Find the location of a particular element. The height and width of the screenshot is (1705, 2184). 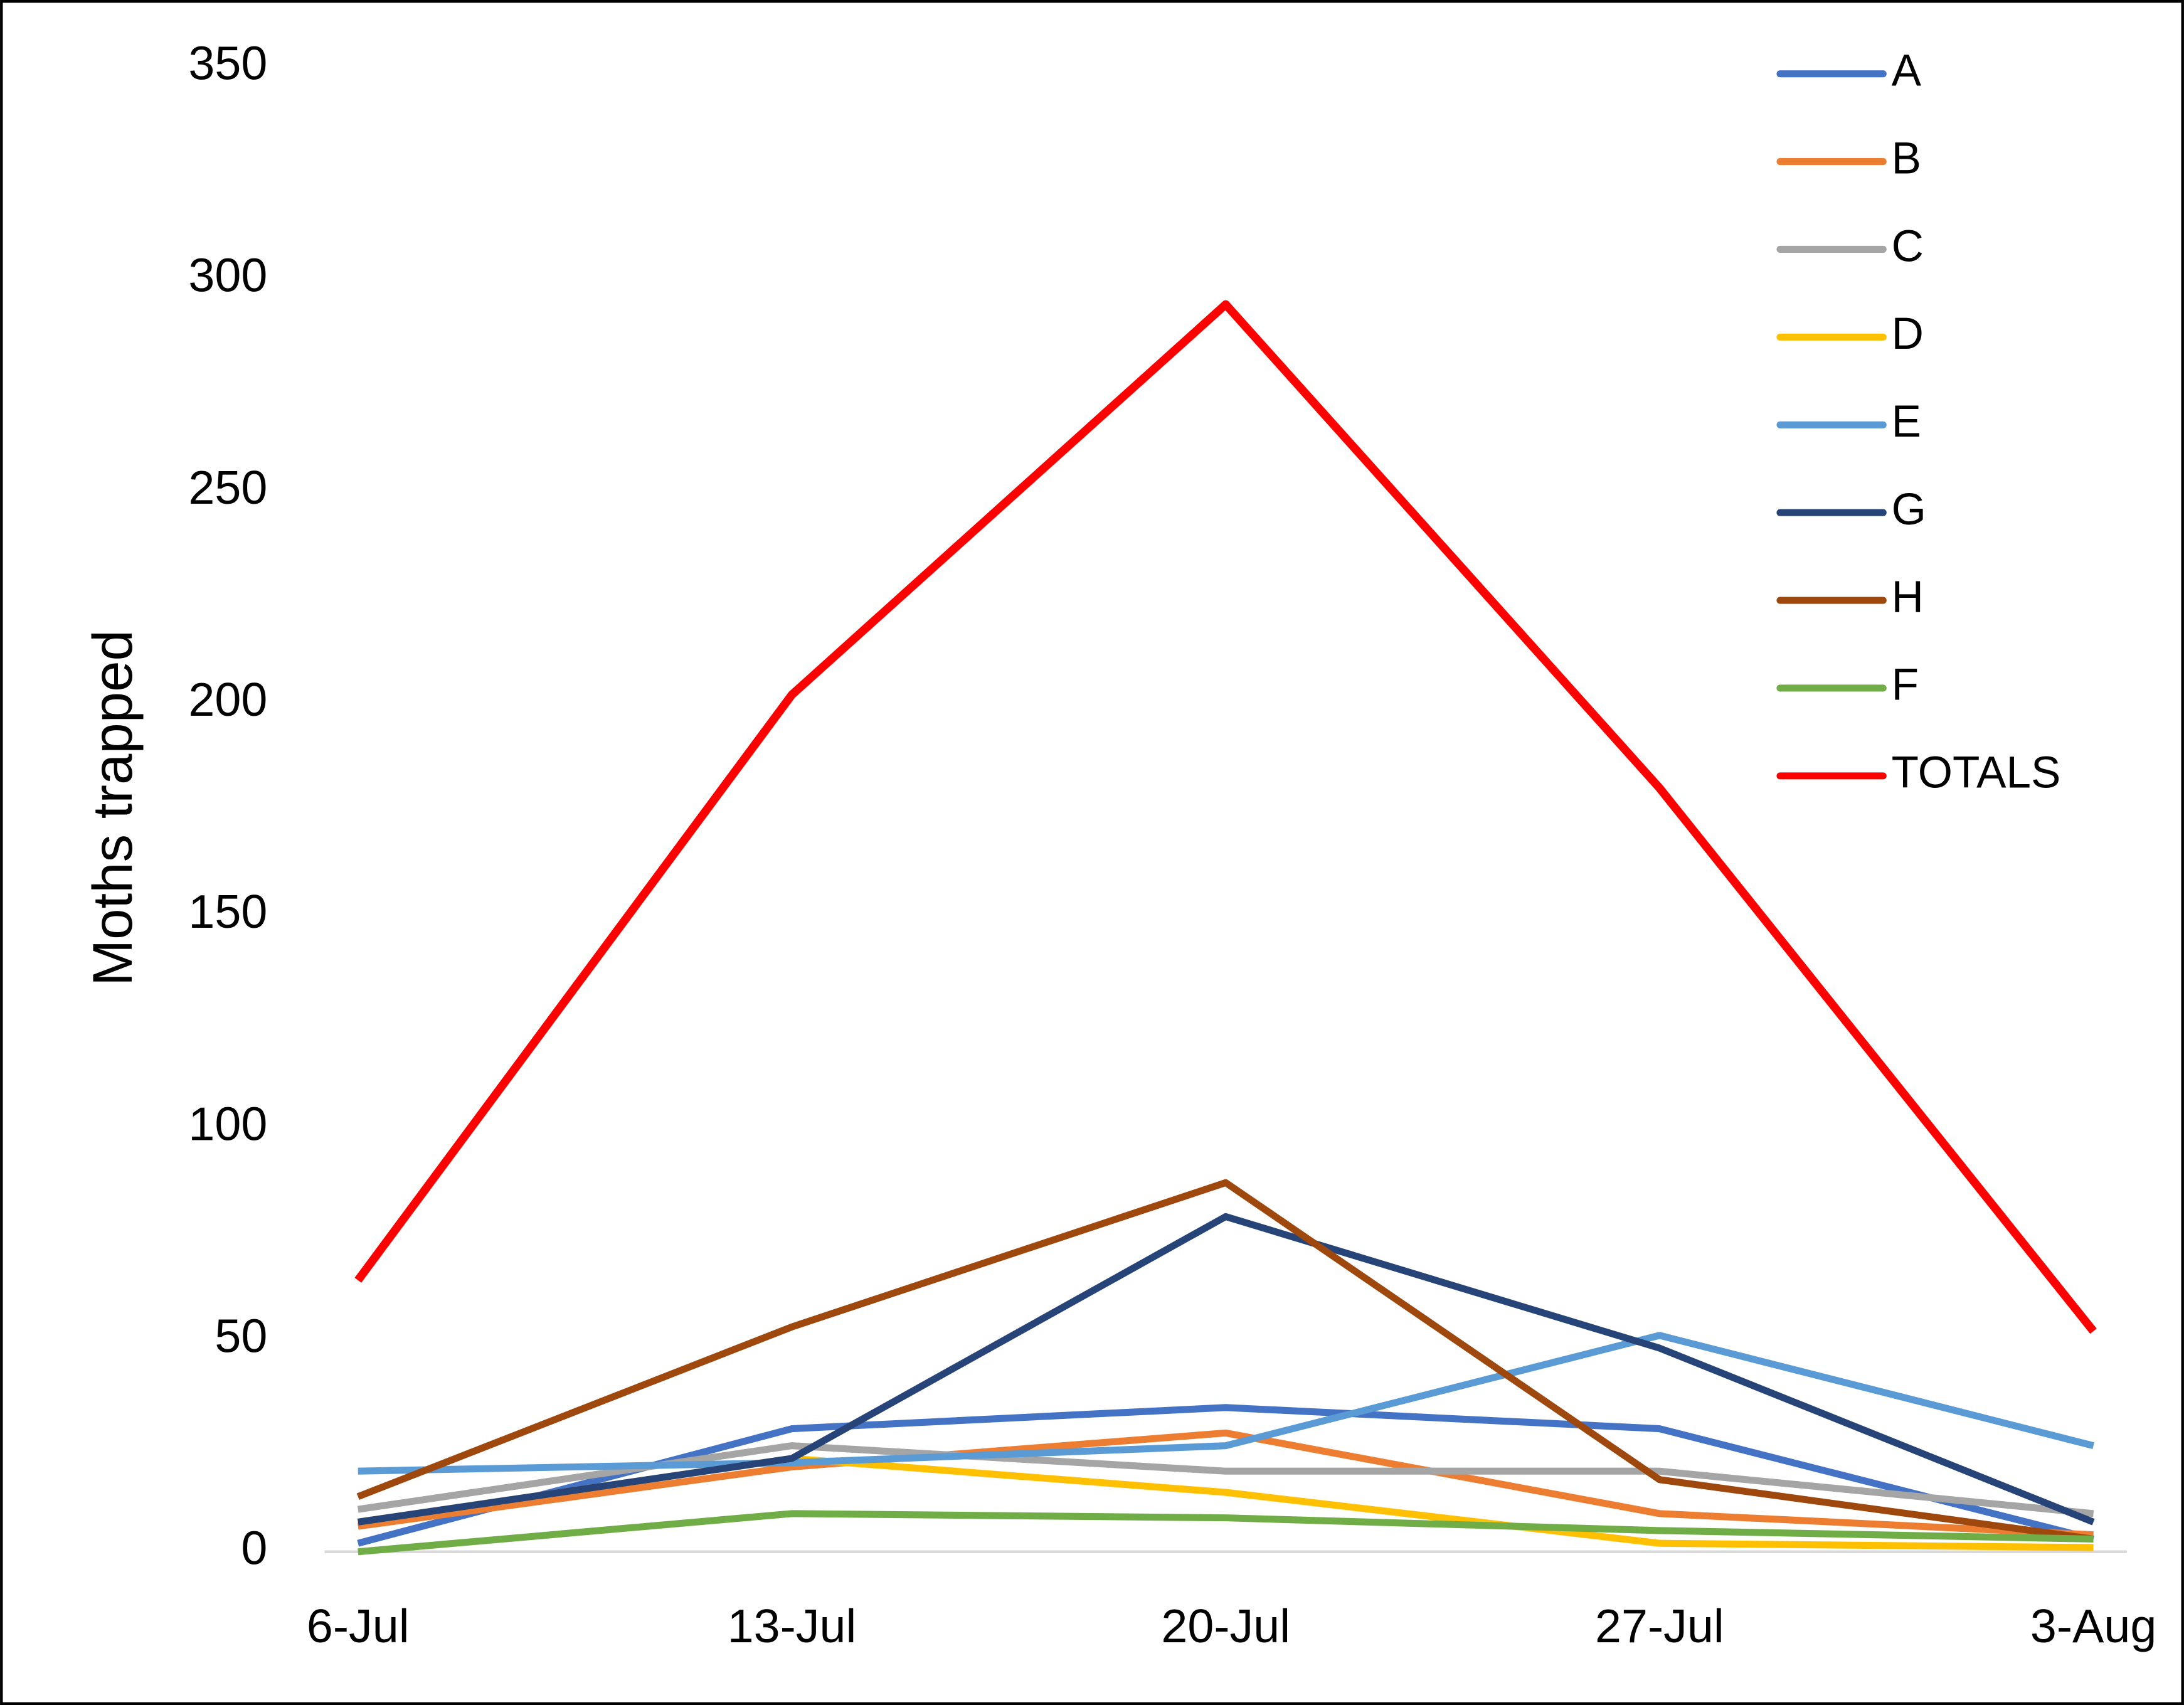

y-tick-label: 250 is located at coordinates (228, 487).